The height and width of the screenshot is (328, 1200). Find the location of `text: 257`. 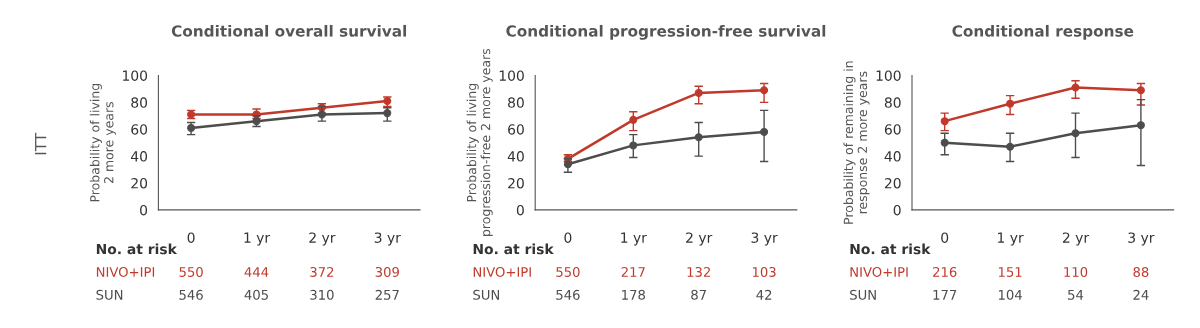

text: 257 is located at coordinates (387, 294).